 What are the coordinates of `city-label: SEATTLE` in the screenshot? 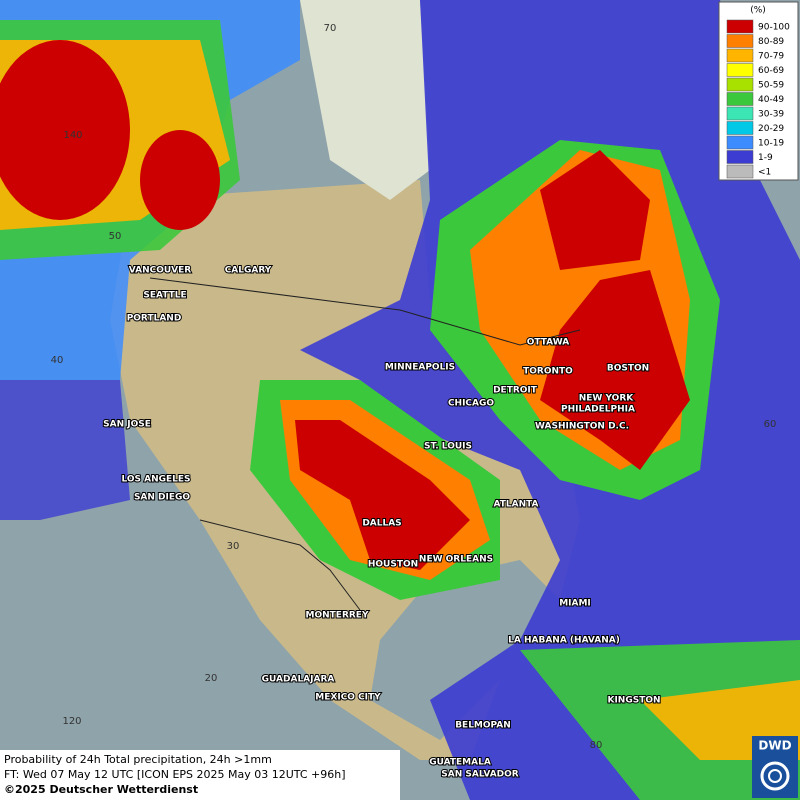 It's located at (164, 296).